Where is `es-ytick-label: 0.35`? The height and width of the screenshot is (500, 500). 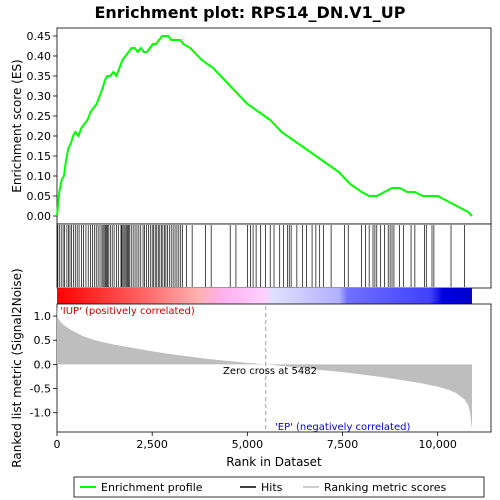 es-ytick-label: 0.35 is located at coordinates (39, 76).